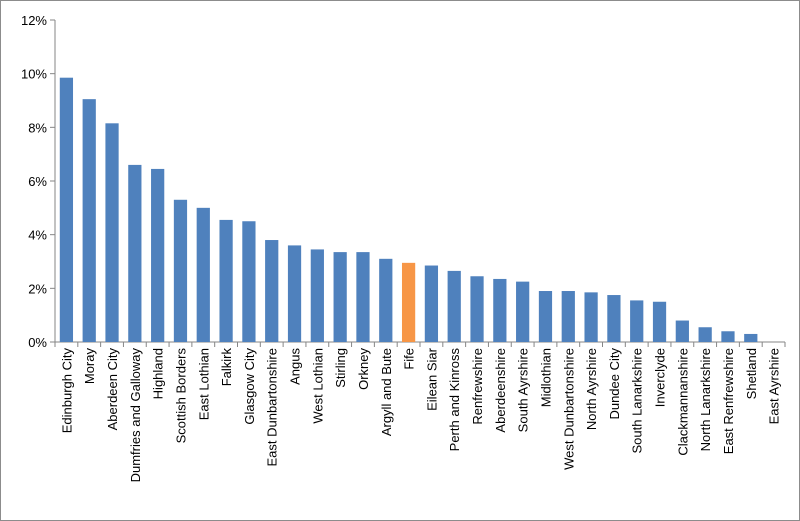 Image resolution: width=800 pixels, height=521 pixels. Describe the element at coordinates (751, 373) in the screenshot. I see `x-category-label: Shetland` at that location.